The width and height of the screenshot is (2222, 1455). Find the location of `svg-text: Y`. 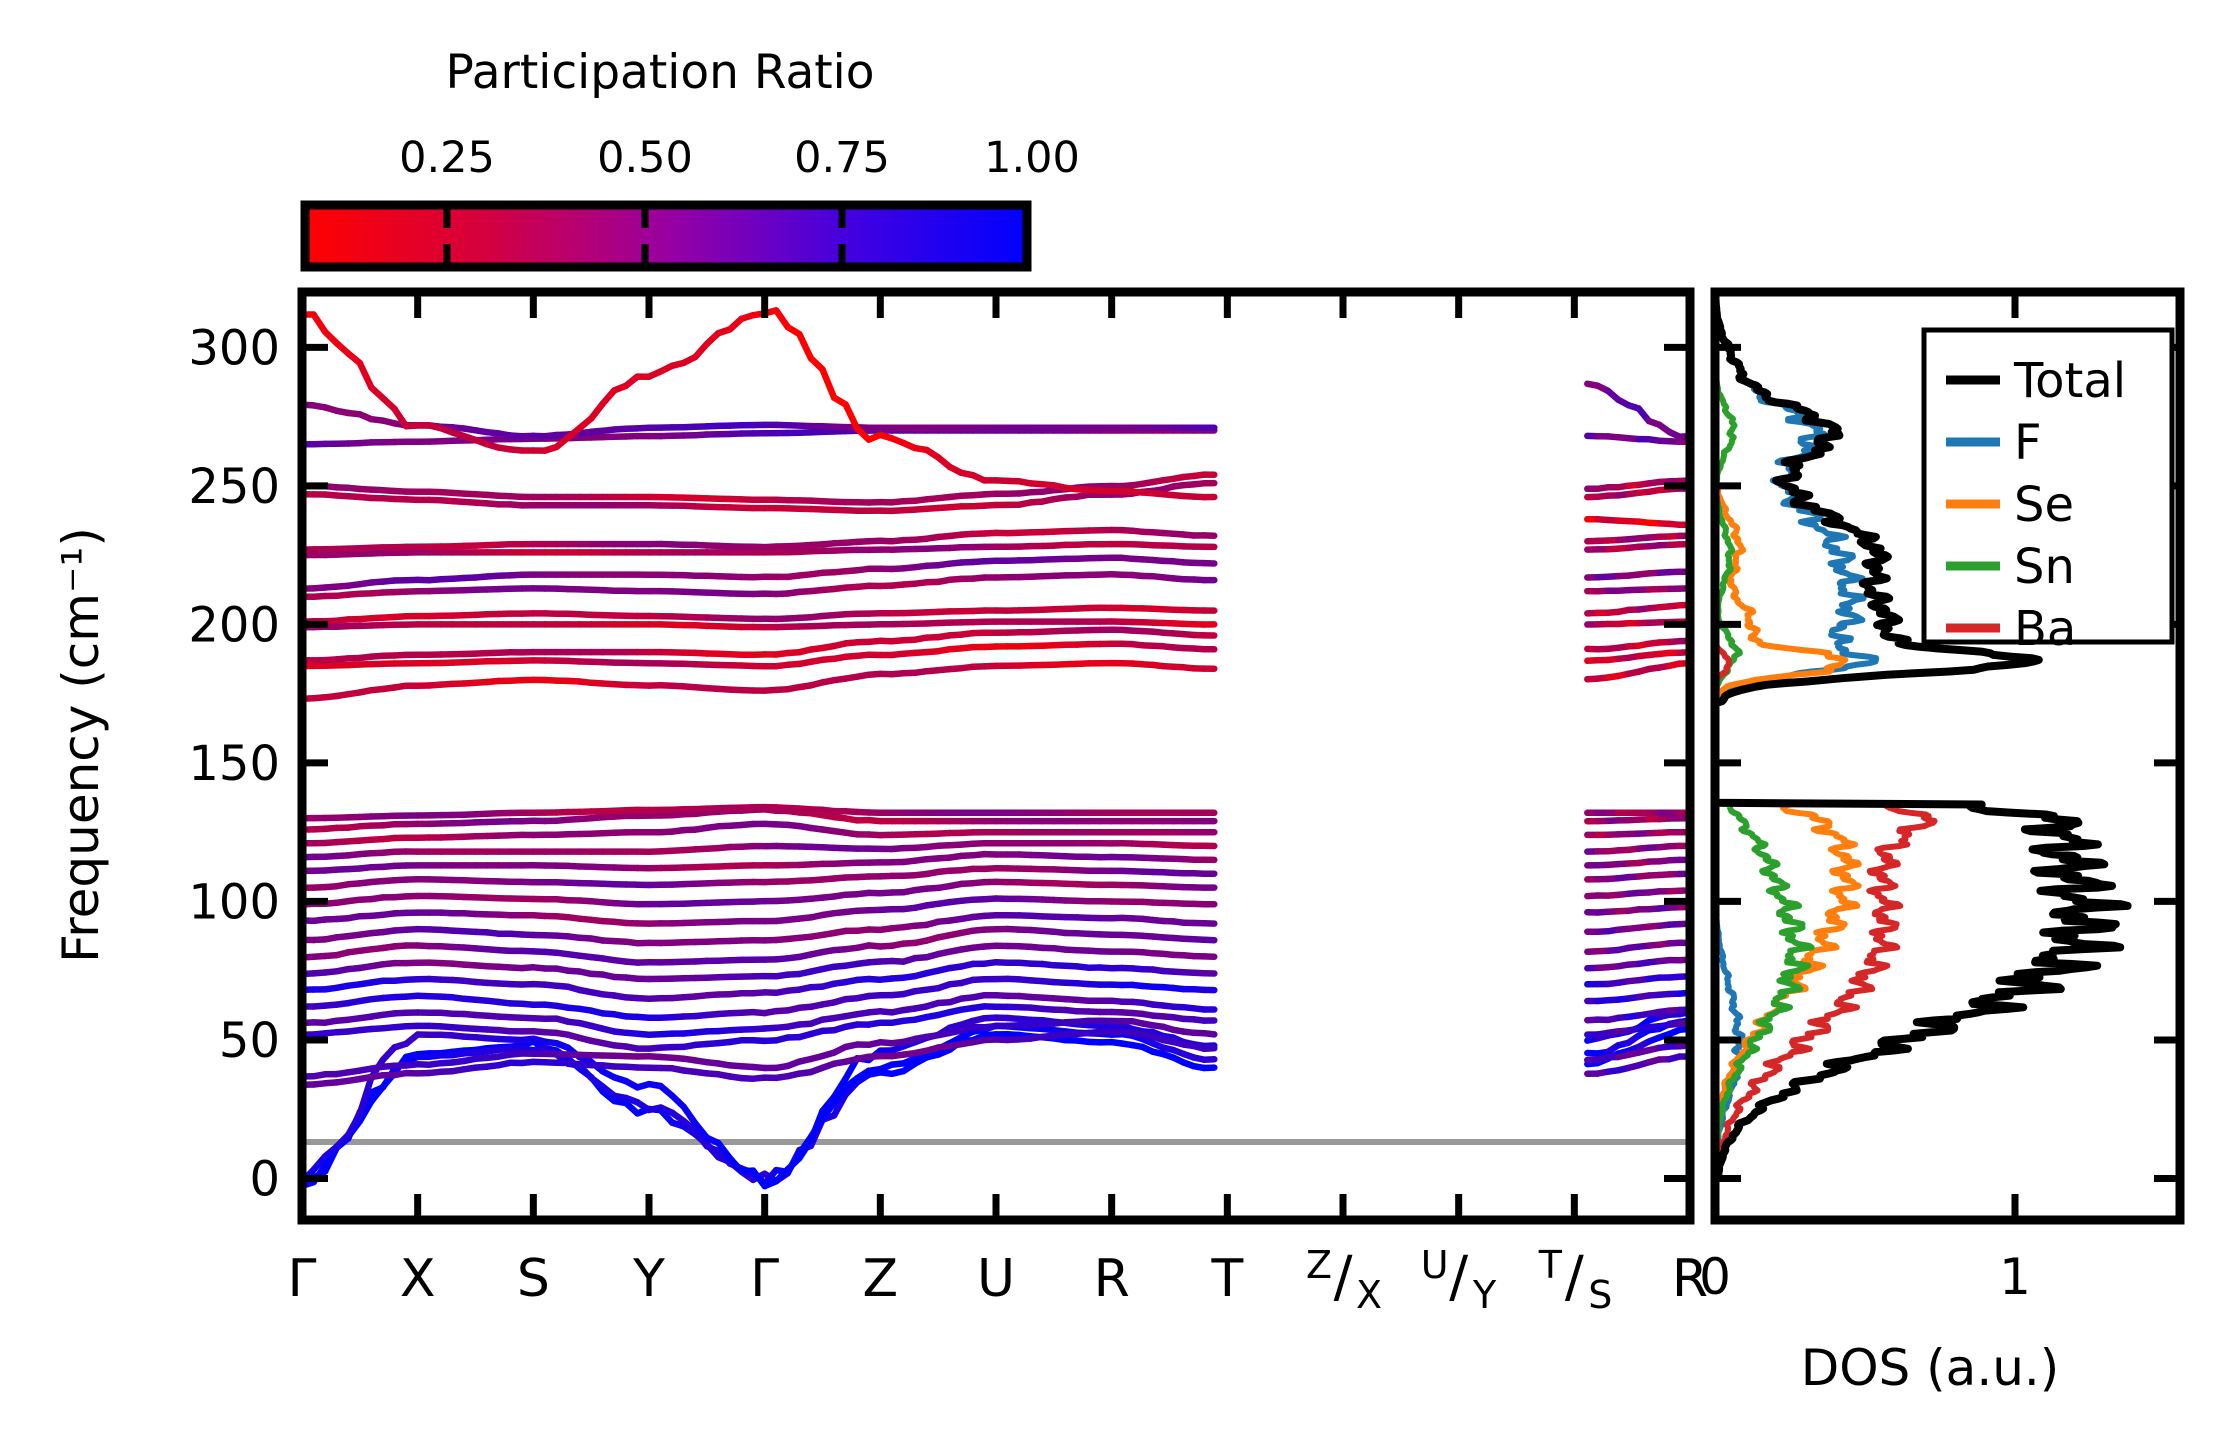

svg-text: Y is located at coordinates (1484, 1295).